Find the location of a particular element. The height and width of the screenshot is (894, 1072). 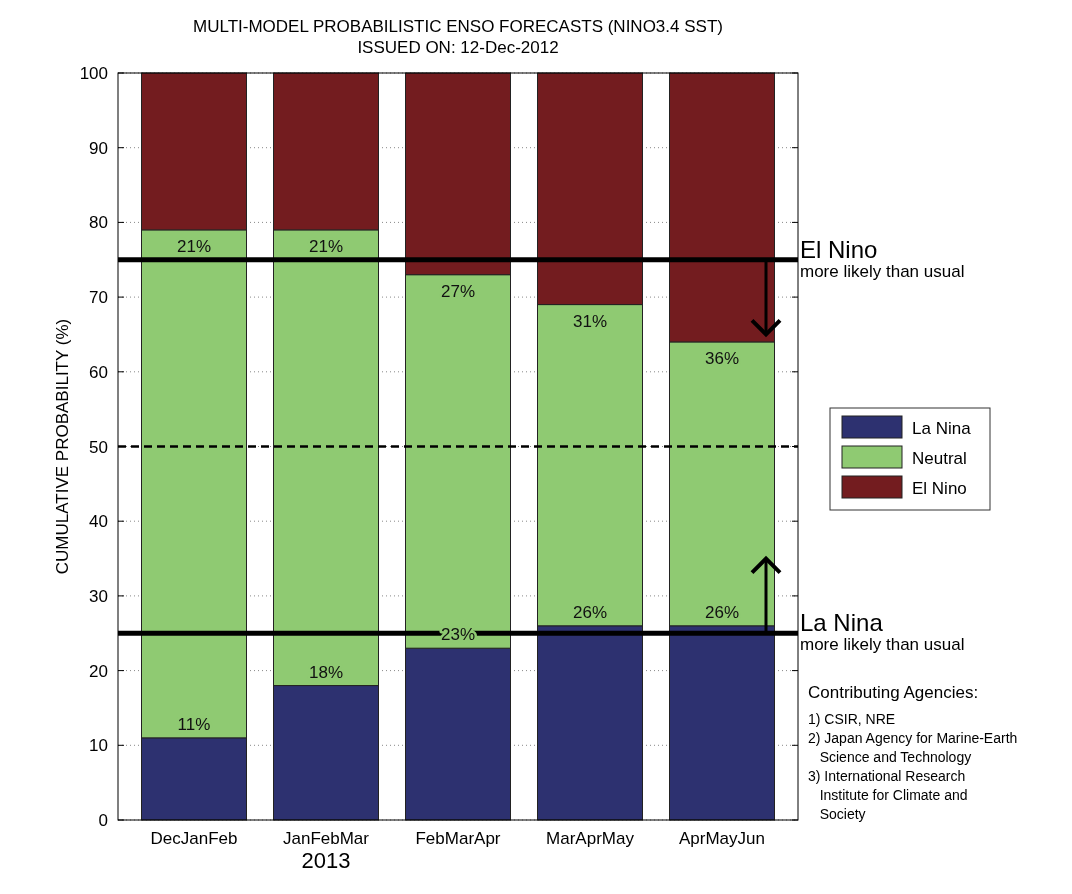

y-tick-label: 100 is located at coordinates (93, 73).